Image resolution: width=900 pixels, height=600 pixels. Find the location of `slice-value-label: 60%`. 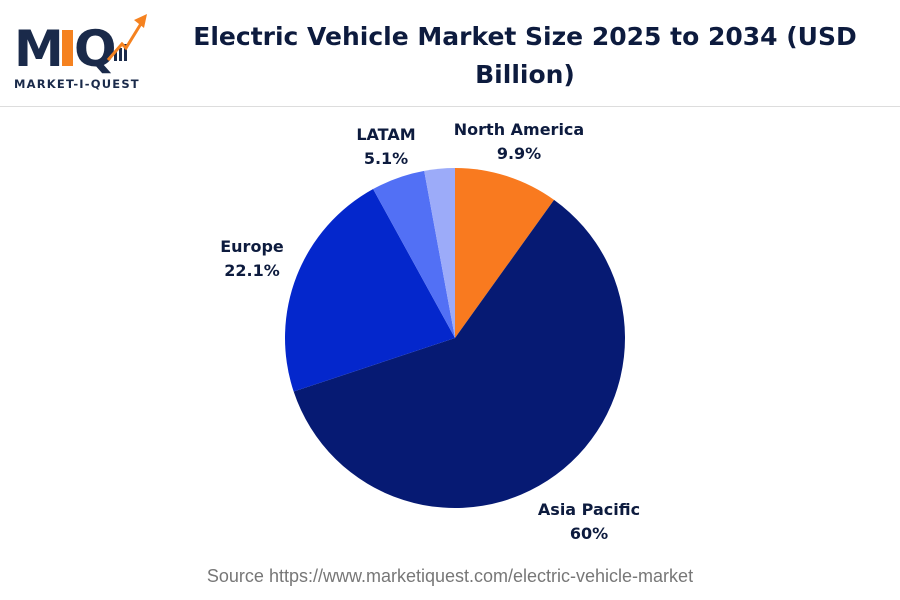

slice-value-label: 60% is located at coordinates (589, 533).